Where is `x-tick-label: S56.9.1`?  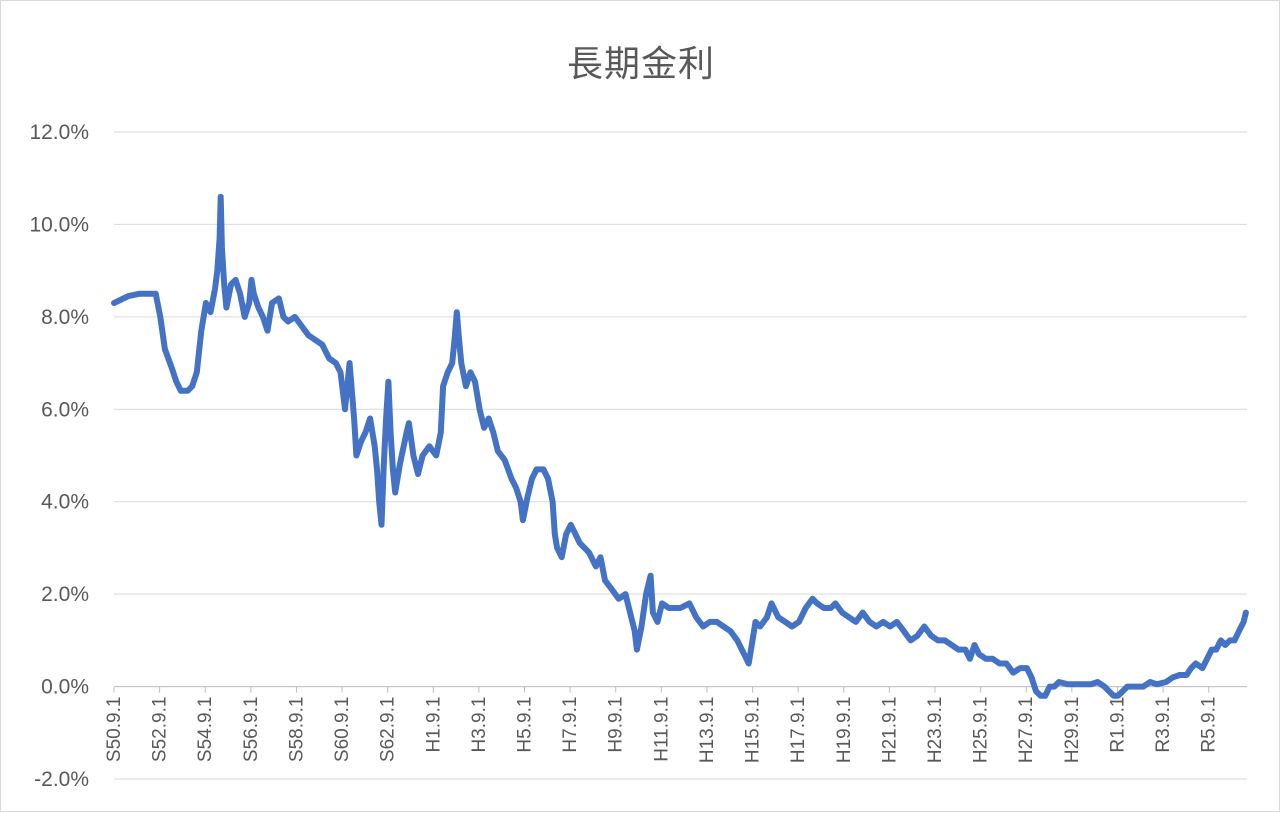 x-tick-label: S56.9.1 is located at coordinates (251, 730).